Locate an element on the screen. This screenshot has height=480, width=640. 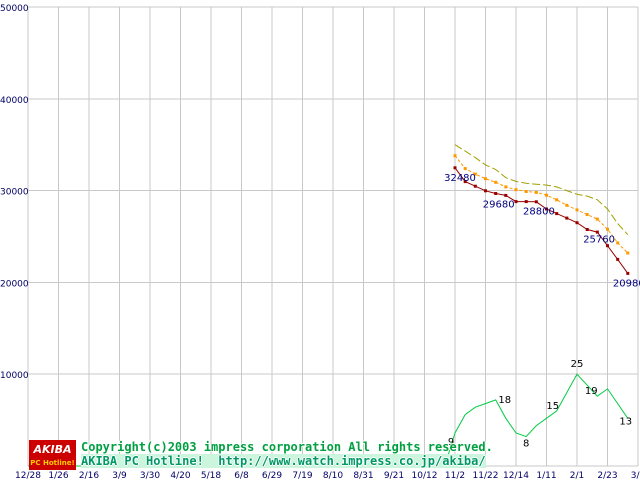
value-label-13: 13 is located at coordinates (625, 421).